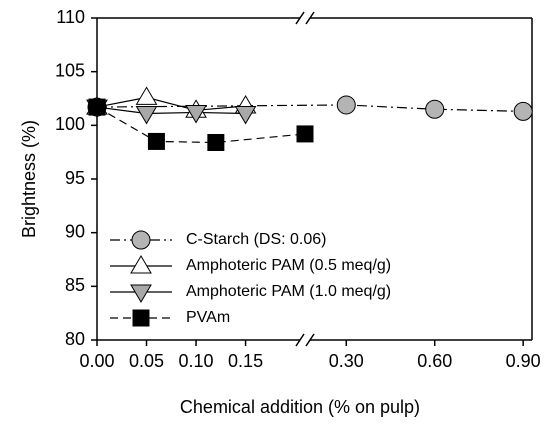 The height and width of the screenshot is (428, 559). What do you see at coordinates (75, 285) in the screenshot?
I see `y-tick-label: 85` at bounding box center [75, 285].